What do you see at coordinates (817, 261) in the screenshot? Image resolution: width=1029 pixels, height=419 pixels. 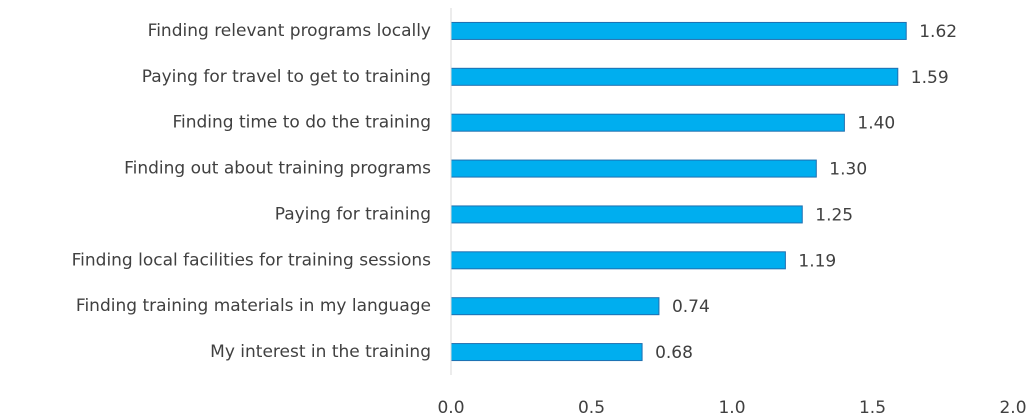 I see `data-label: 1.19` at bounding box center [817, 261].